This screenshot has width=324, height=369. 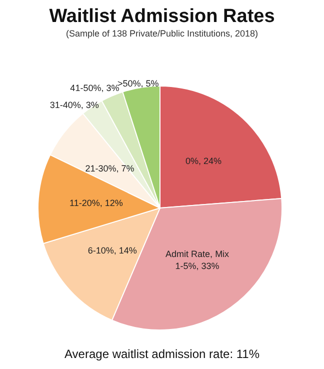 I want to click on slice-label: 6-10%, 14%, so click(x=112, y=251).